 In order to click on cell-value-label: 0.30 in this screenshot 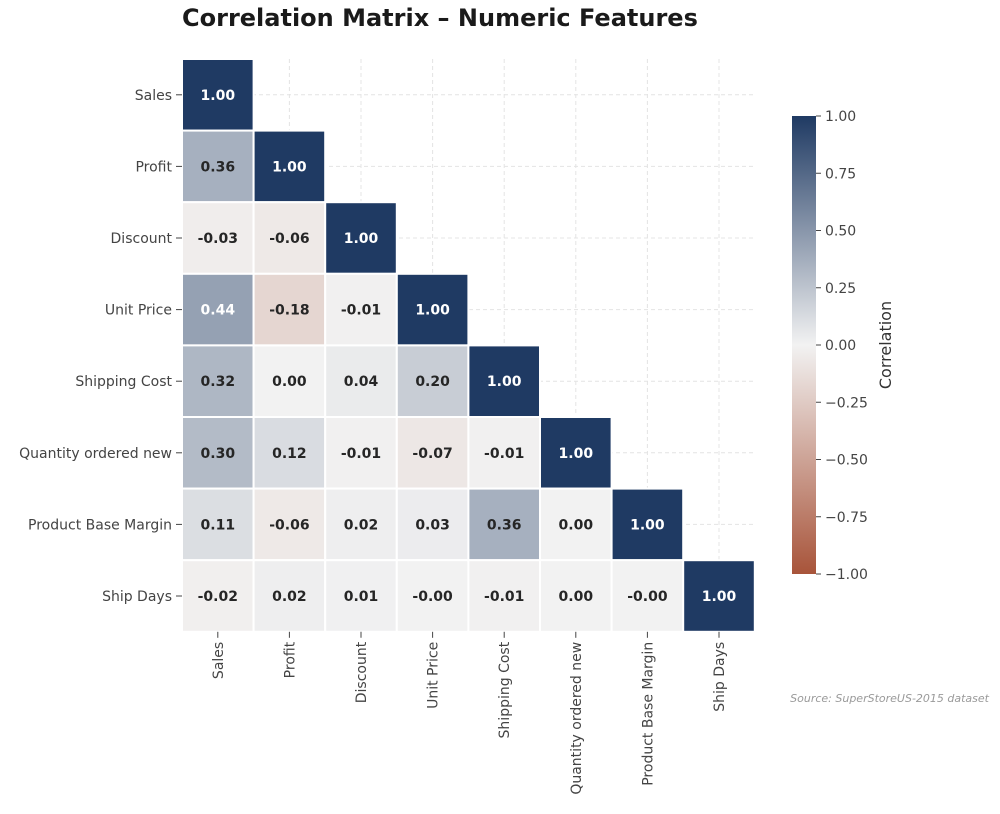, I will do `click(218, 454)`.